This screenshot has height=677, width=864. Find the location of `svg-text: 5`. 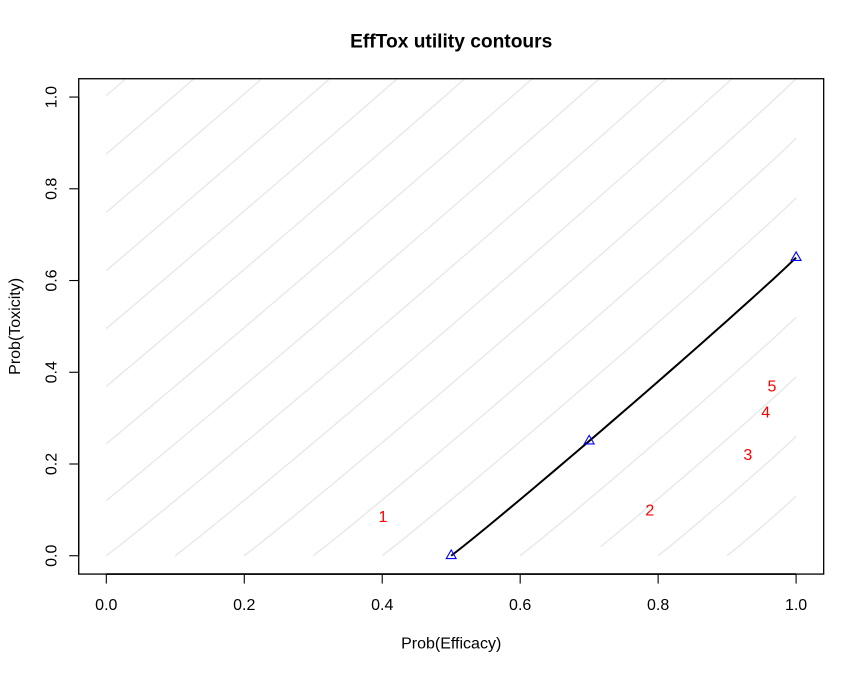

svg-text: 5 is located at coordinates (771, 386).